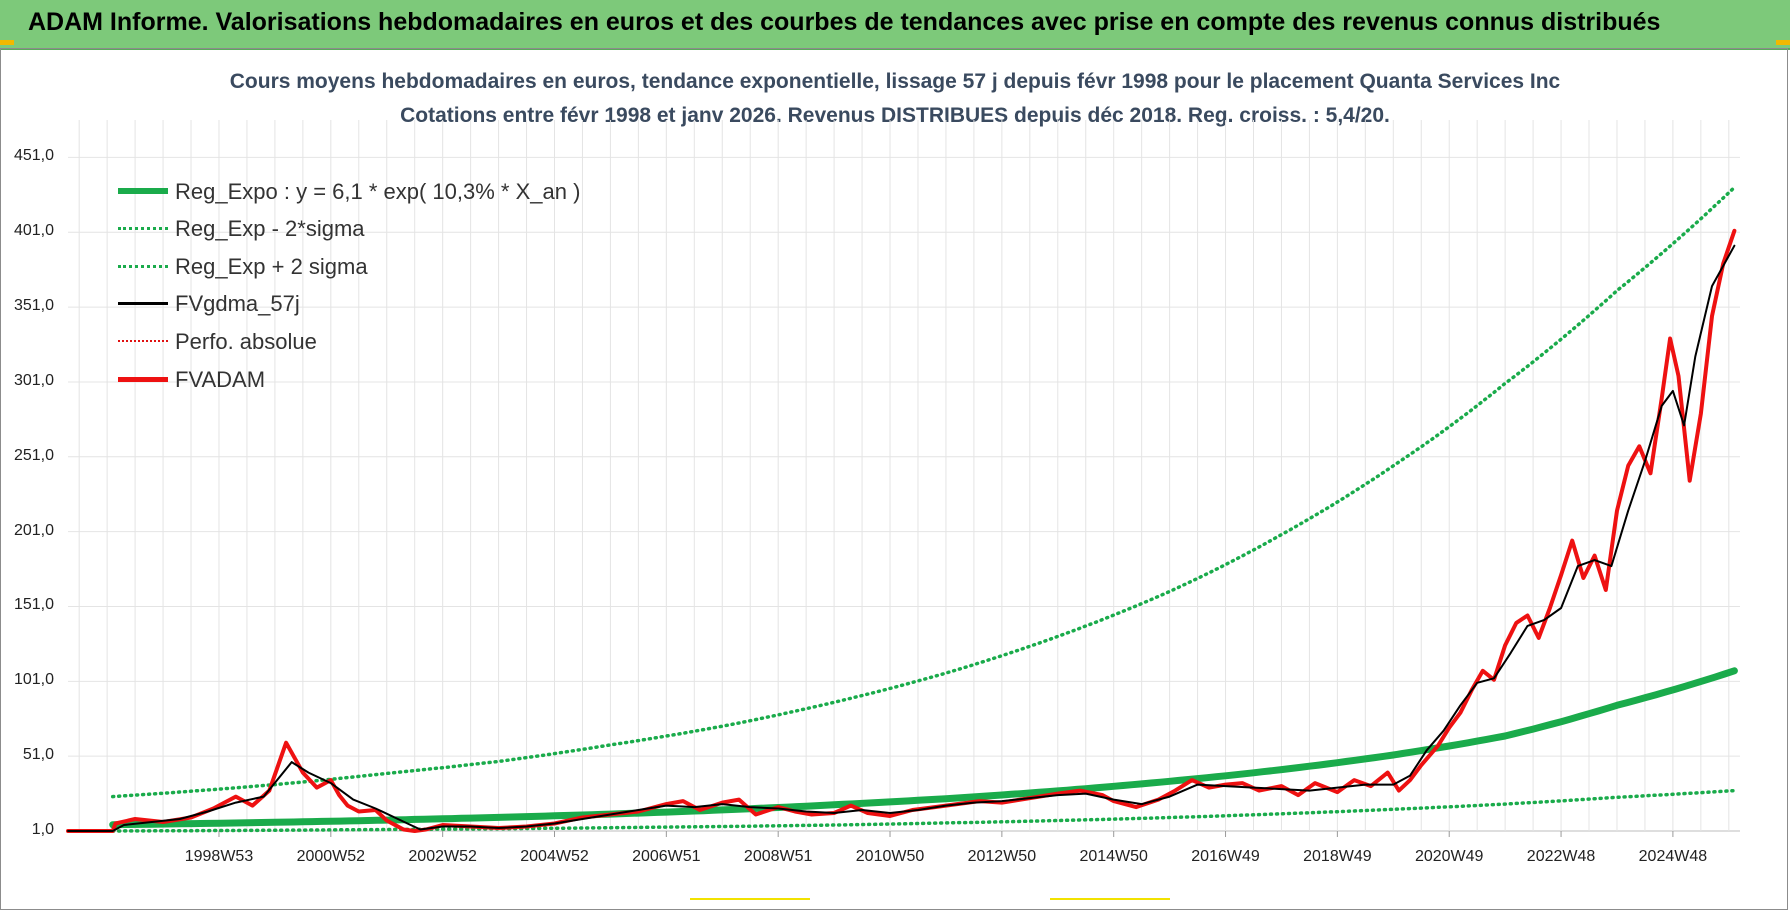 The width and height of the screenshot is (1790, 912). What do you see at coordinates (1561, 856) in the screenshot?
I see `x-tick-label: 2022W48` at bounding box center [1561, 856].